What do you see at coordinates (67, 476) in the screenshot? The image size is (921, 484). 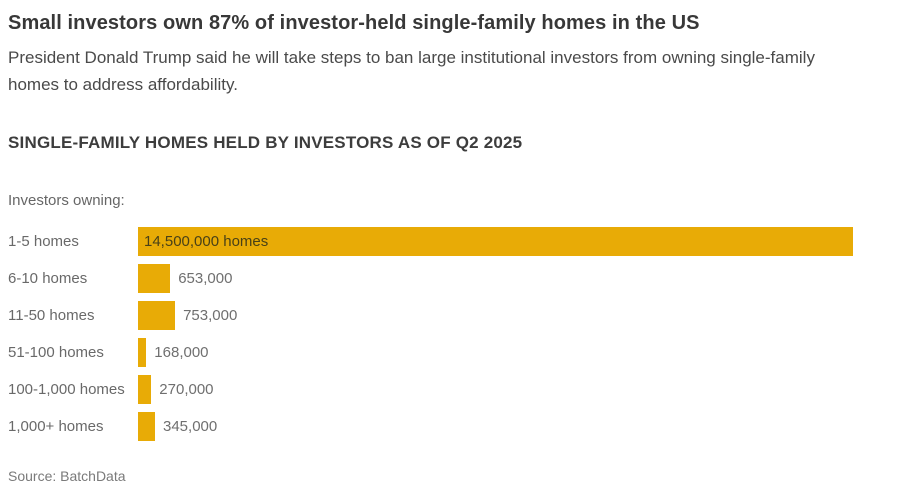 I see `source-note: Source: BatchData` at bounding box center [67, 476].